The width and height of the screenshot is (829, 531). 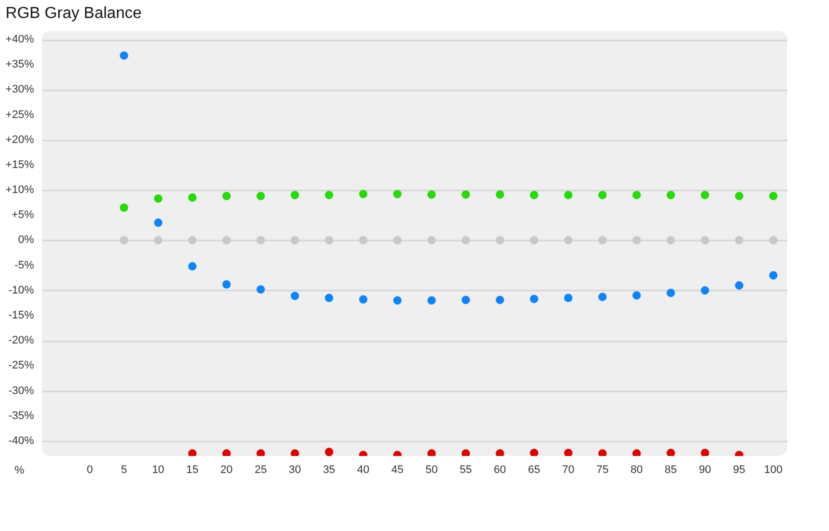 I want to click on x-tick-label: 5, so click(x=124, y=470).